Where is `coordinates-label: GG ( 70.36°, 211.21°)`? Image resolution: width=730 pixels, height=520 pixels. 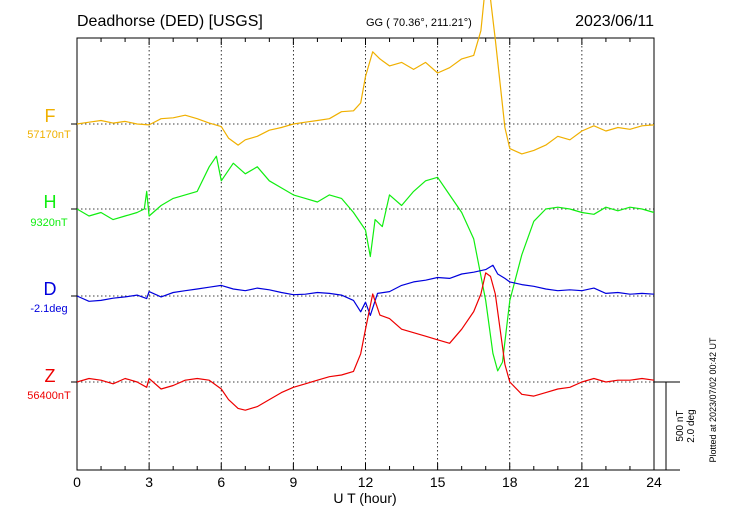
coordinates-label: GG ( 70.36°, 211.21°) is located at coordinates (419, 23).